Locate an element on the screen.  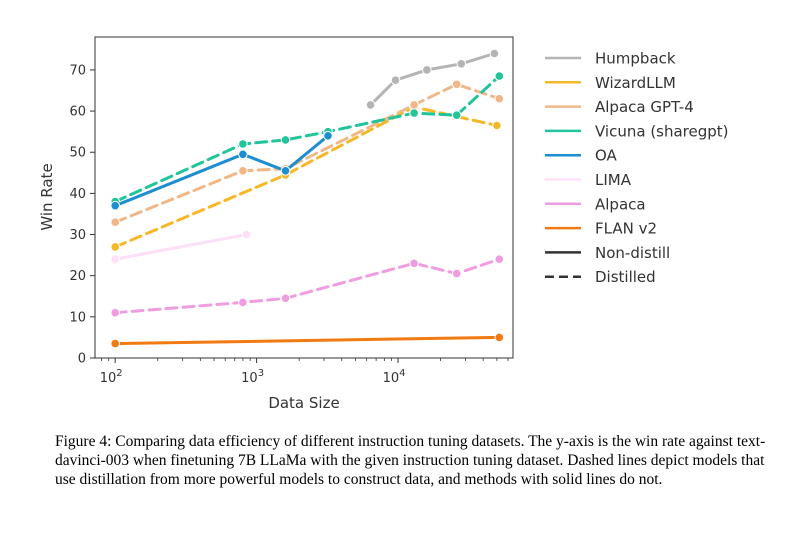
series-oa is located at coordinates (221, 171).